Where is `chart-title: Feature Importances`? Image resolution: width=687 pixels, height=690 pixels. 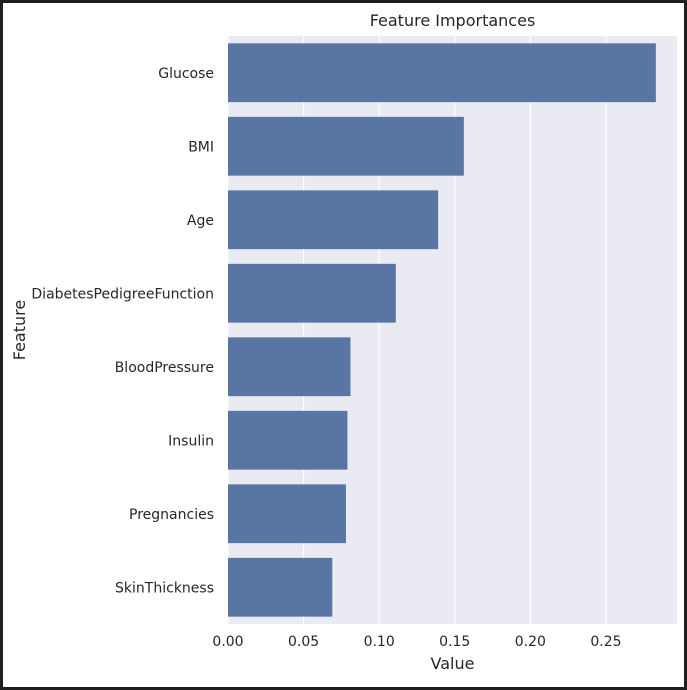
chart-title: Feature Importances is located at coordinates (453, 20).